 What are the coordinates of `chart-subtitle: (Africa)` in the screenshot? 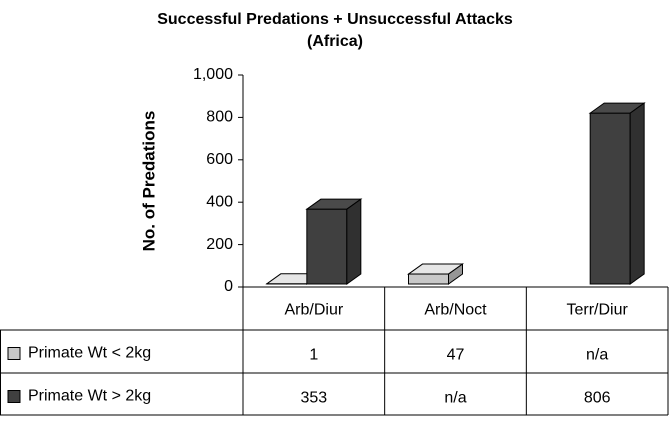 It's located at (335, 41).